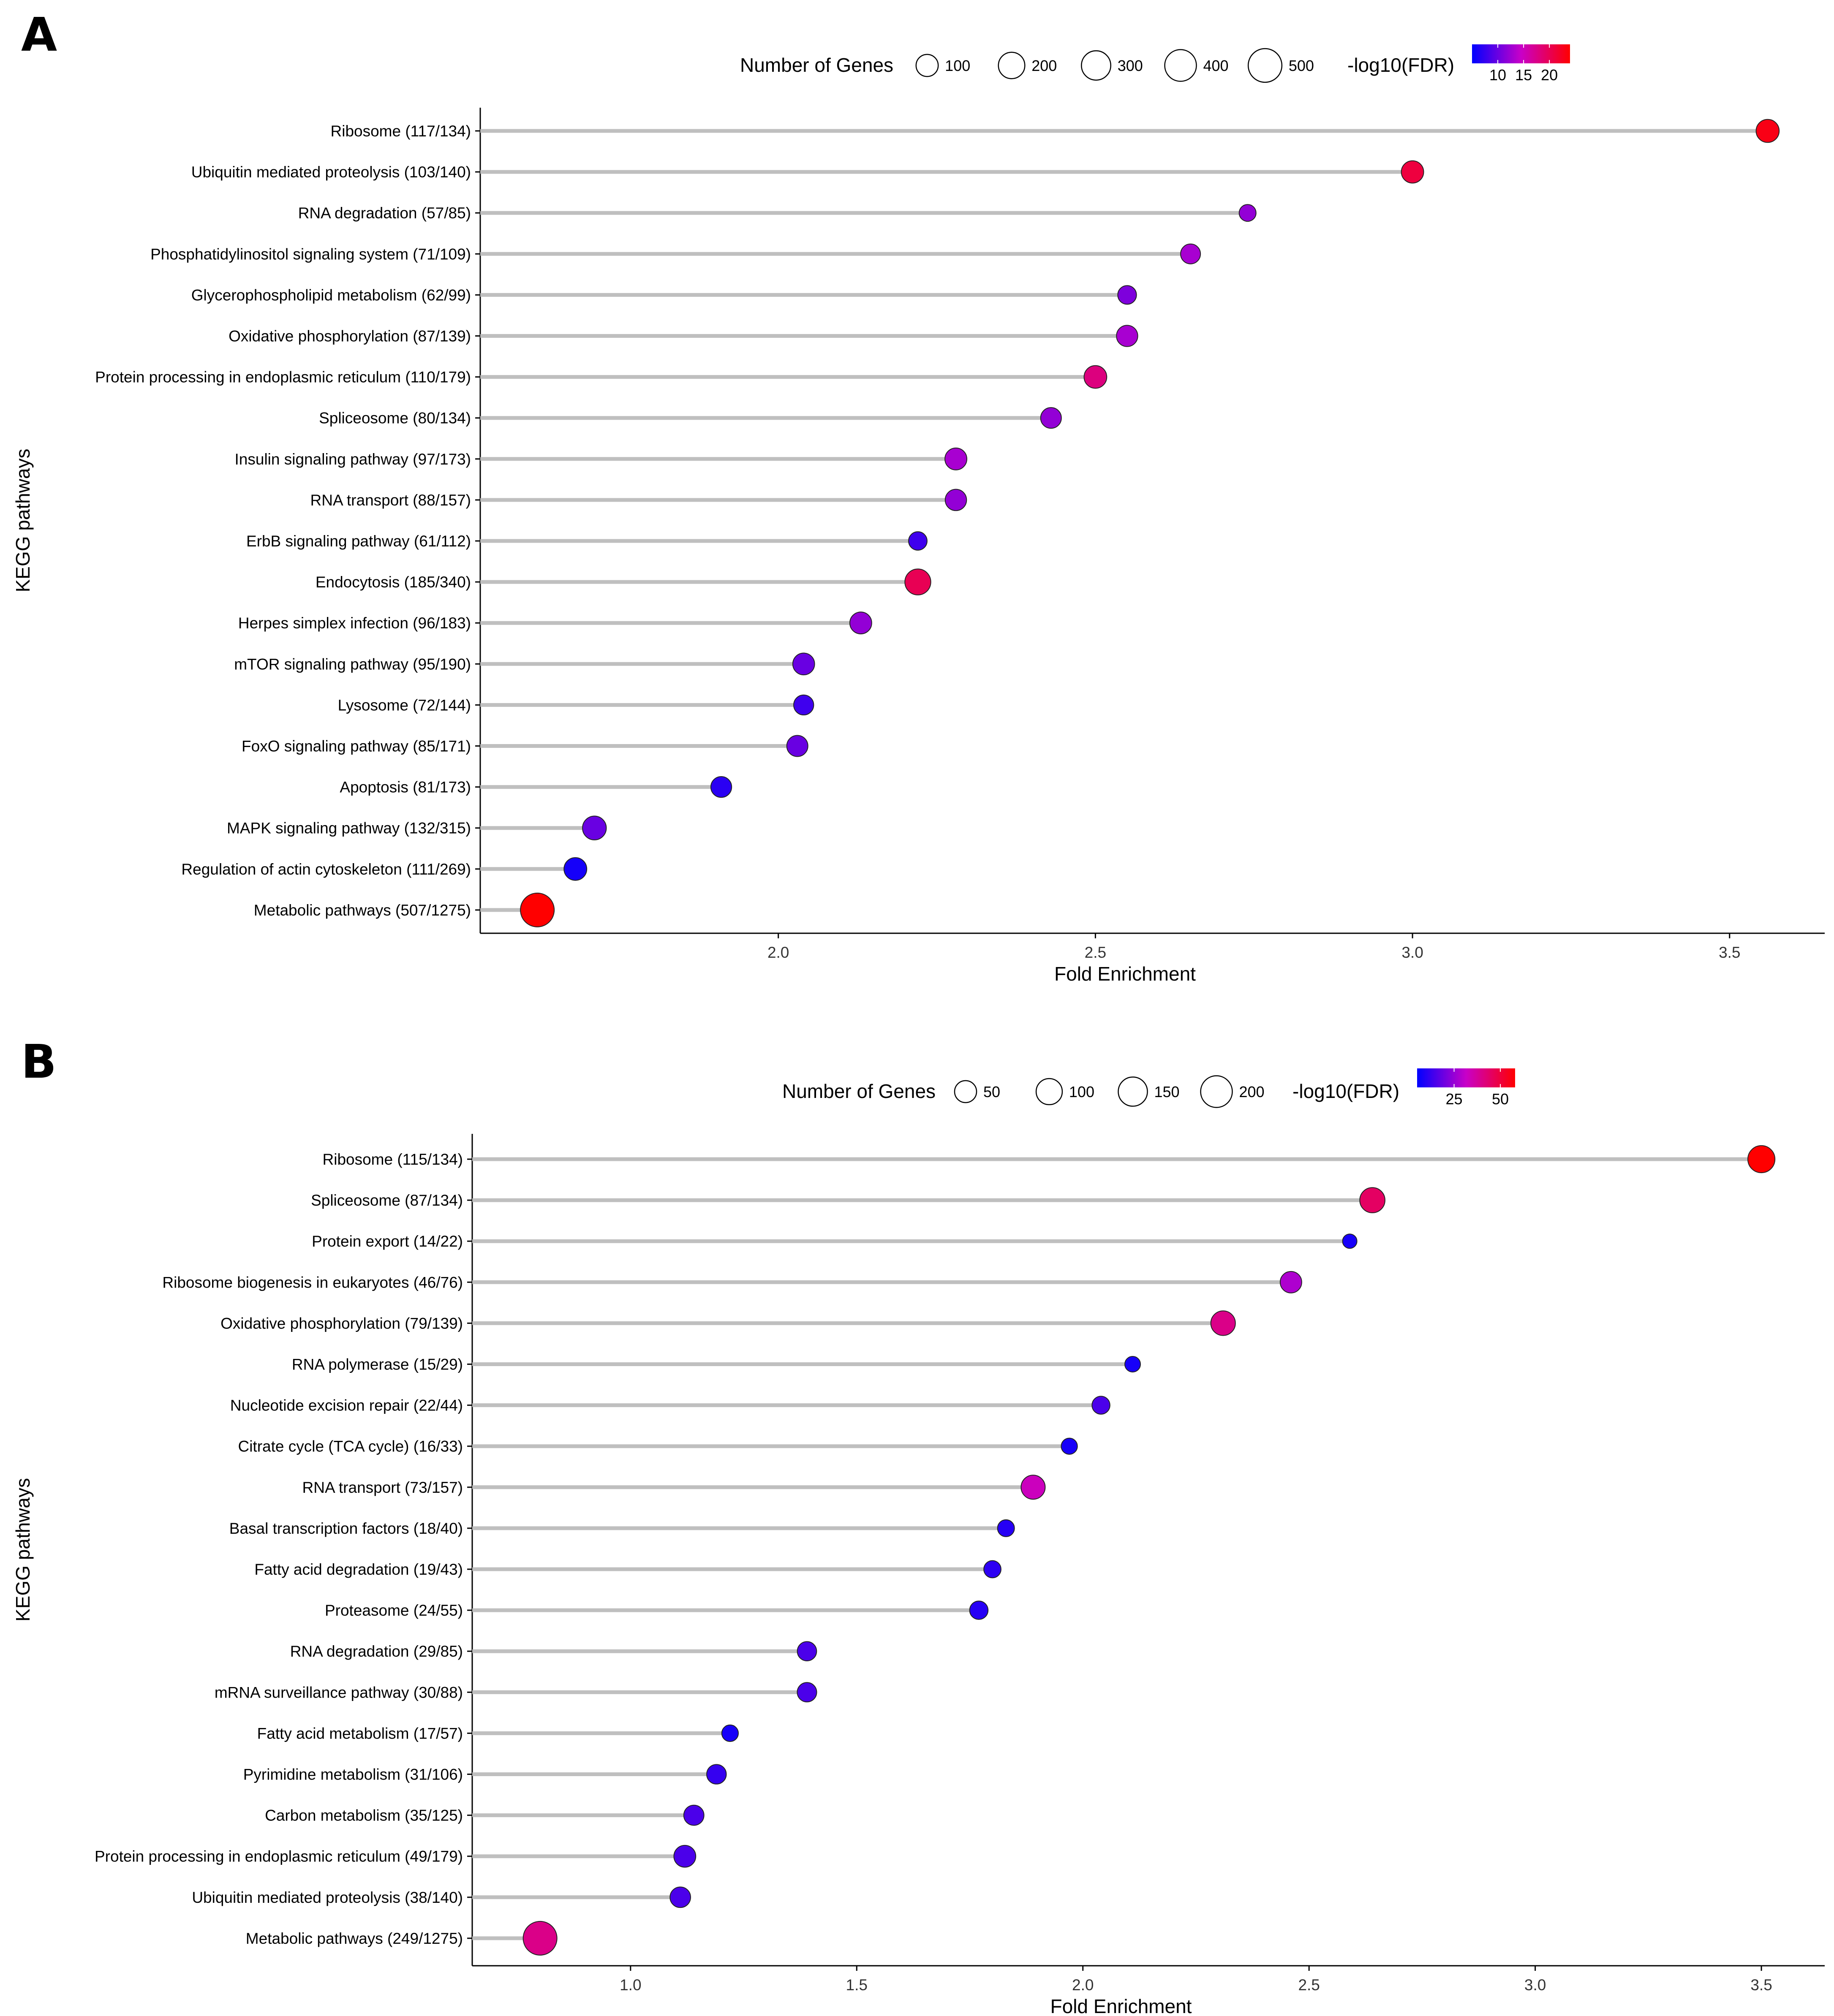  I want to click on y-tick-label: Protein export (14/22), so click(388, 1241).